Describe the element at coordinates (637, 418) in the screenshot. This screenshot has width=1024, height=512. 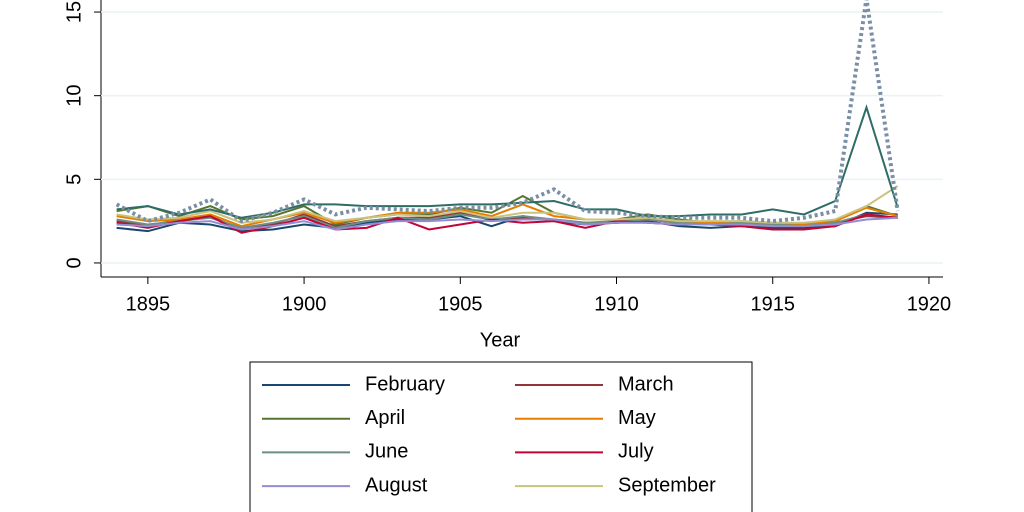
I see `legend-label: May` at that location.